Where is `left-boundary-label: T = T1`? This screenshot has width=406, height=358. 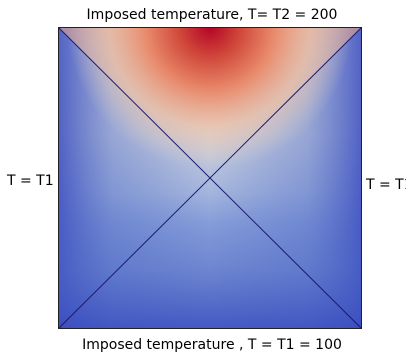 left-boundary-label: T = T1 is located at coordinates (30, 181).